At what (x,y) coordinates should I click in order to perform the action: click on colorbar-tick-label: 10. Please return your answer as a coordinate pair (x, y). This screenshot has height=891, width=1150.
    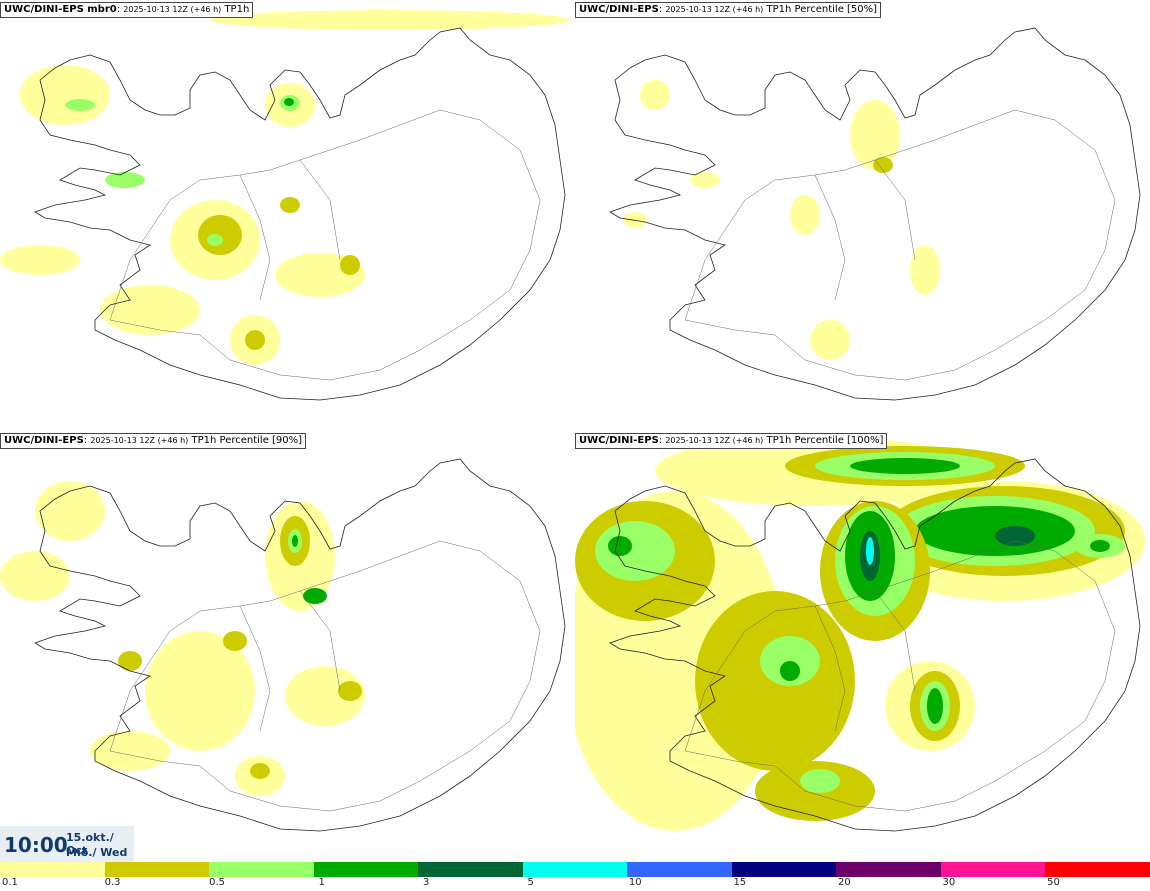
    Looking at the image, I should click on (635, 882).